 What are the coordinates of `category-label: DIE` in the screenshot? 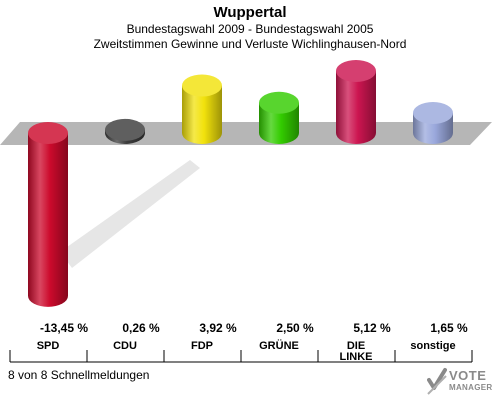 It's located at (356, 346).